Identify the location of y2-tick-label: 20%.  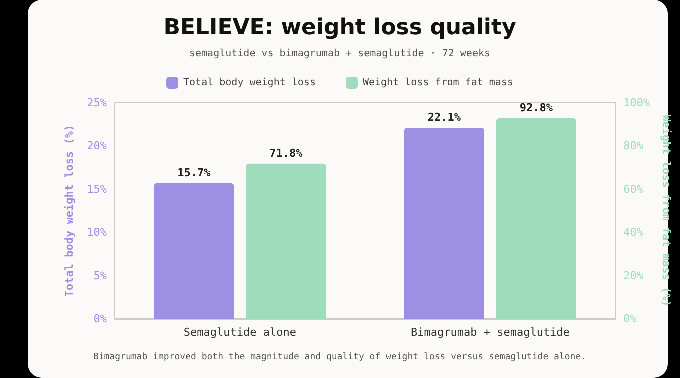
(634, 275).